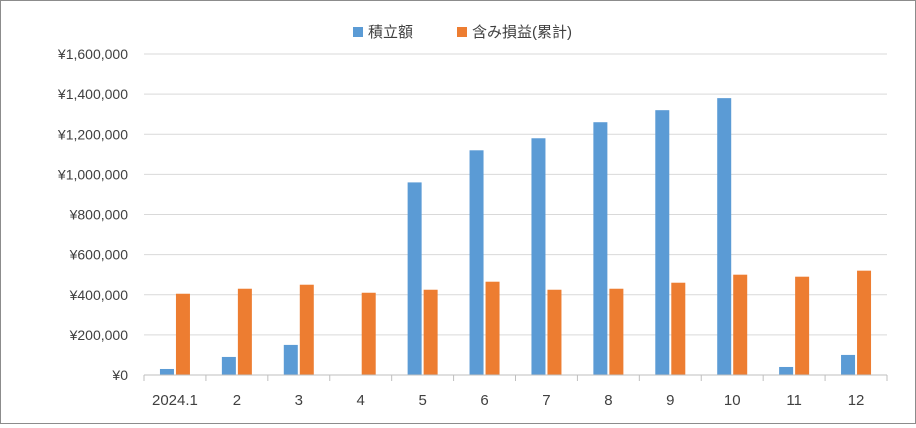 This screenshot has height=428, width=916. I want to click on x-tick-label: 7, so click(546, 400).